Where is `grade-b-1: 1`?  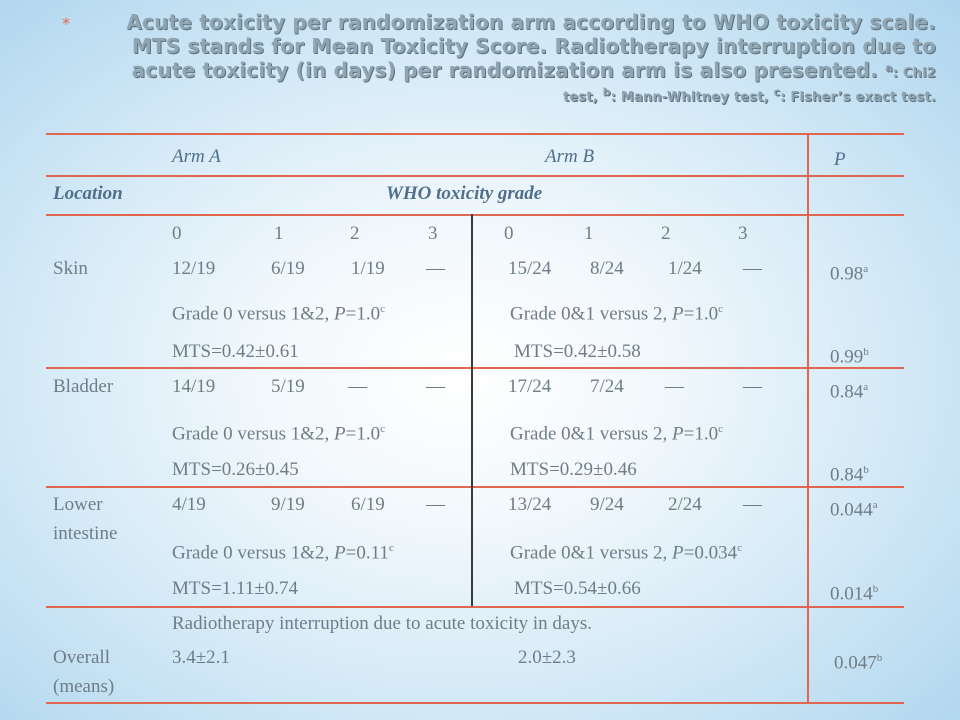
grade-b-1: 1 is located at coordinates (589, 233).